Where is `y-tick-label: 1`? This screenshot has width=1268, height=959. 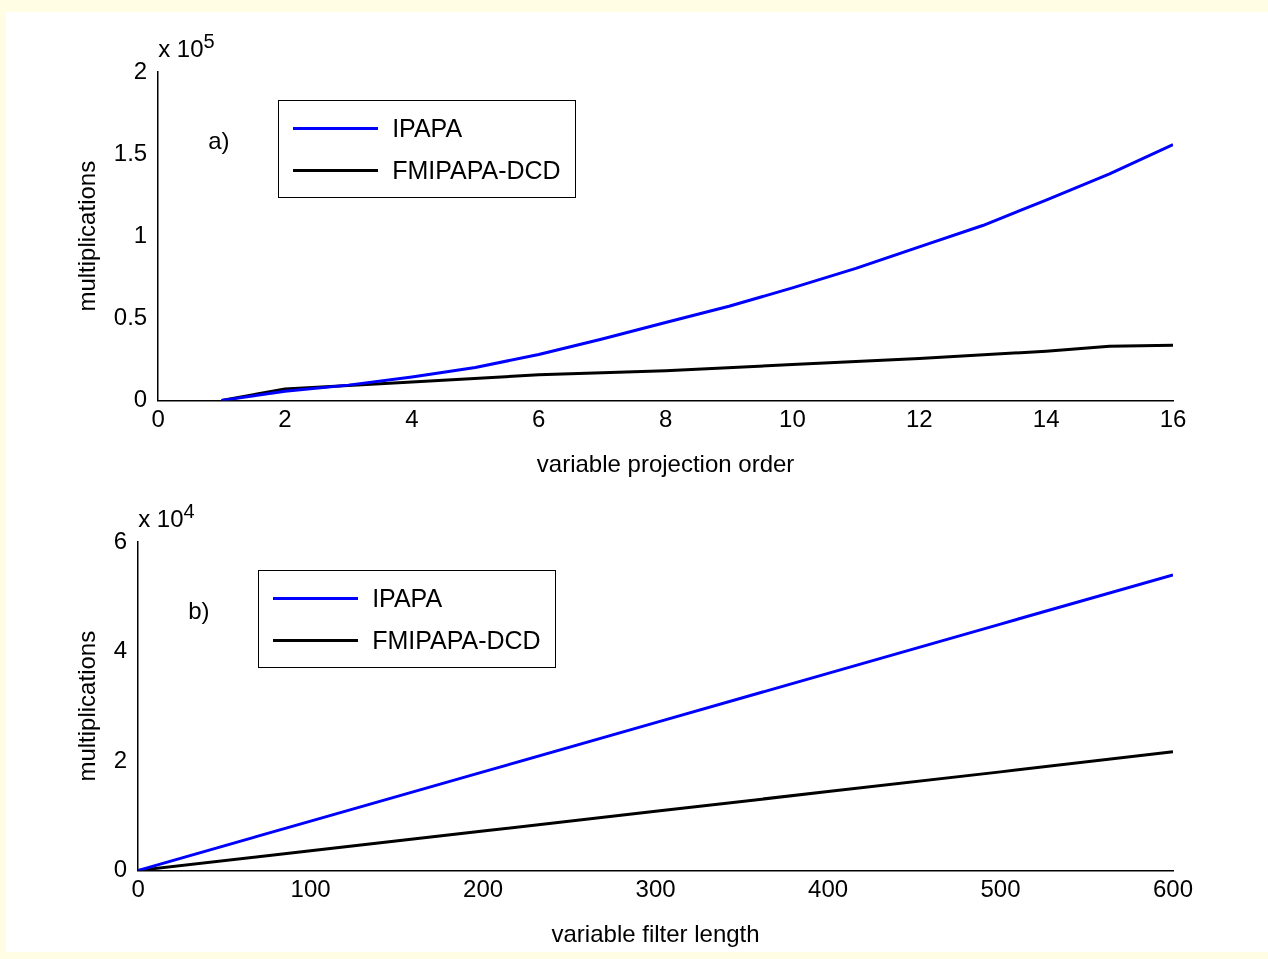 y-tick-label: 1 is located at coordinates (140, 234).